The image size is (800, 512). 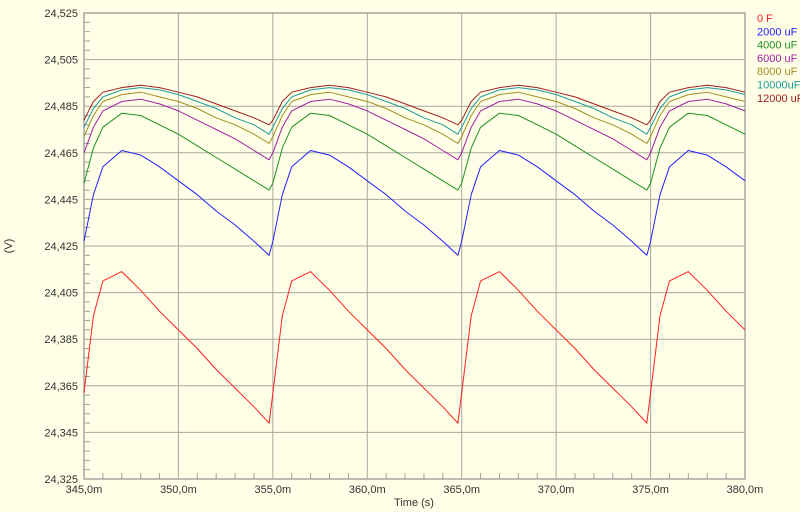 I want to click on y-tick-label: 24,425, so click(x=61, y=247).